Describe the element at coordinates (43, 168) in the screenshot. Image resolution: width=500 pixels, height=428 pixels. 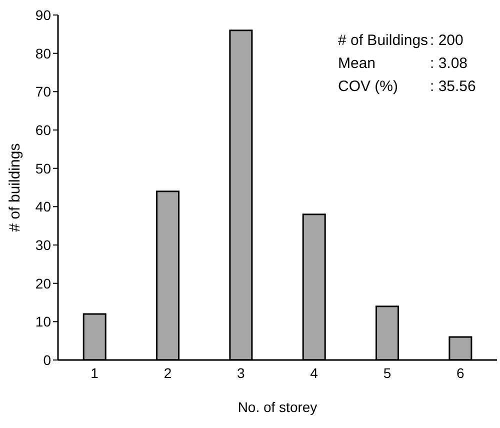
I see `y-tick-label: 50` at that location.